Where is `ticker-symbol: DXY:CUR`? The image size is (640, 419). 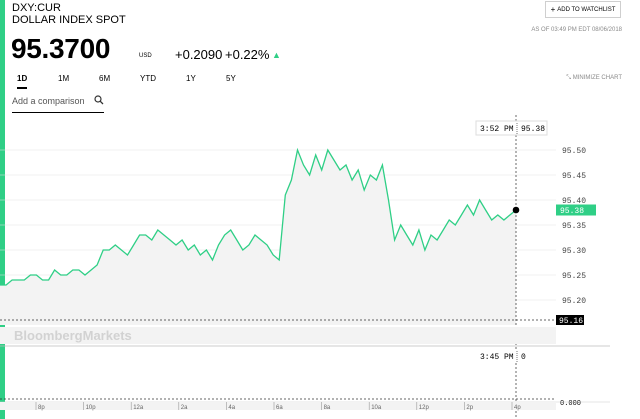 ticker-symbol: DXY:CUR is located at coordinates (36, 8).